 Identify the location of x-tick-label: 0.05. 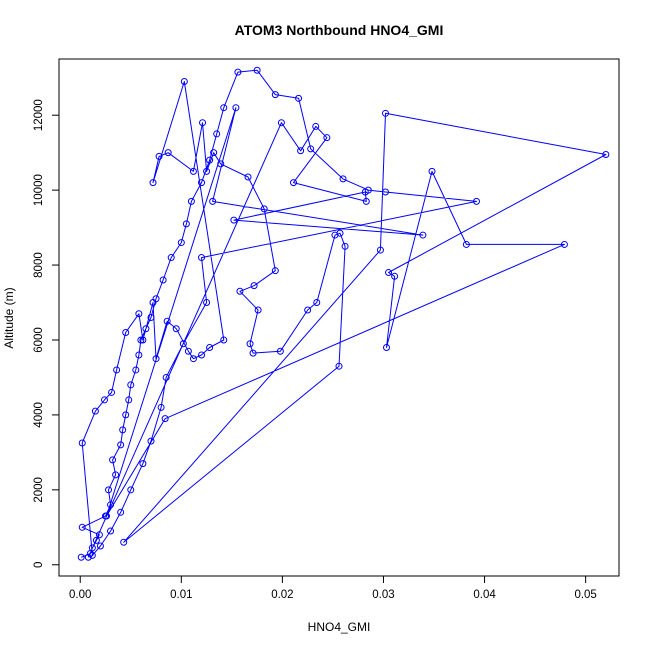
(585, 595).